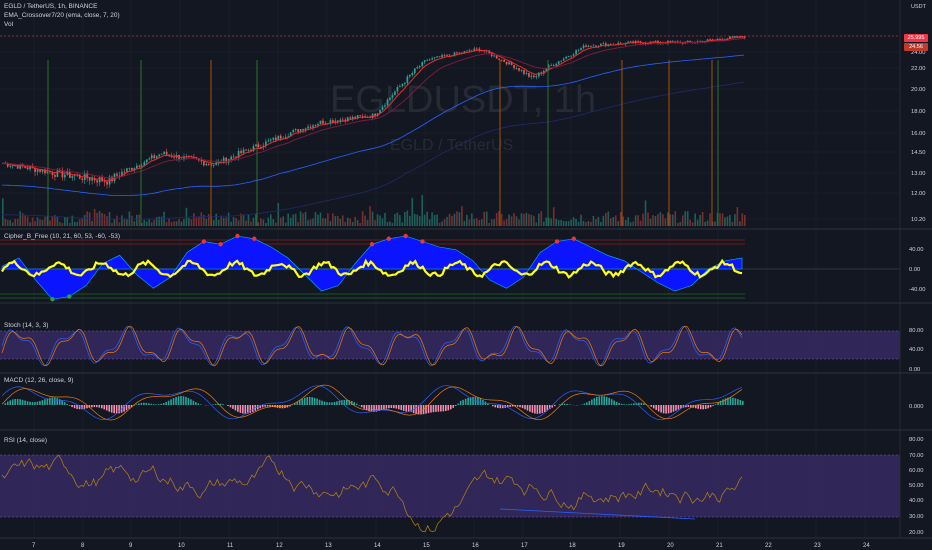  Describe the element at coordinates (51, 6) in the screenshot. I see `symbol-title: EGLD / TetherUS, 1h, BINANCE` at that location.